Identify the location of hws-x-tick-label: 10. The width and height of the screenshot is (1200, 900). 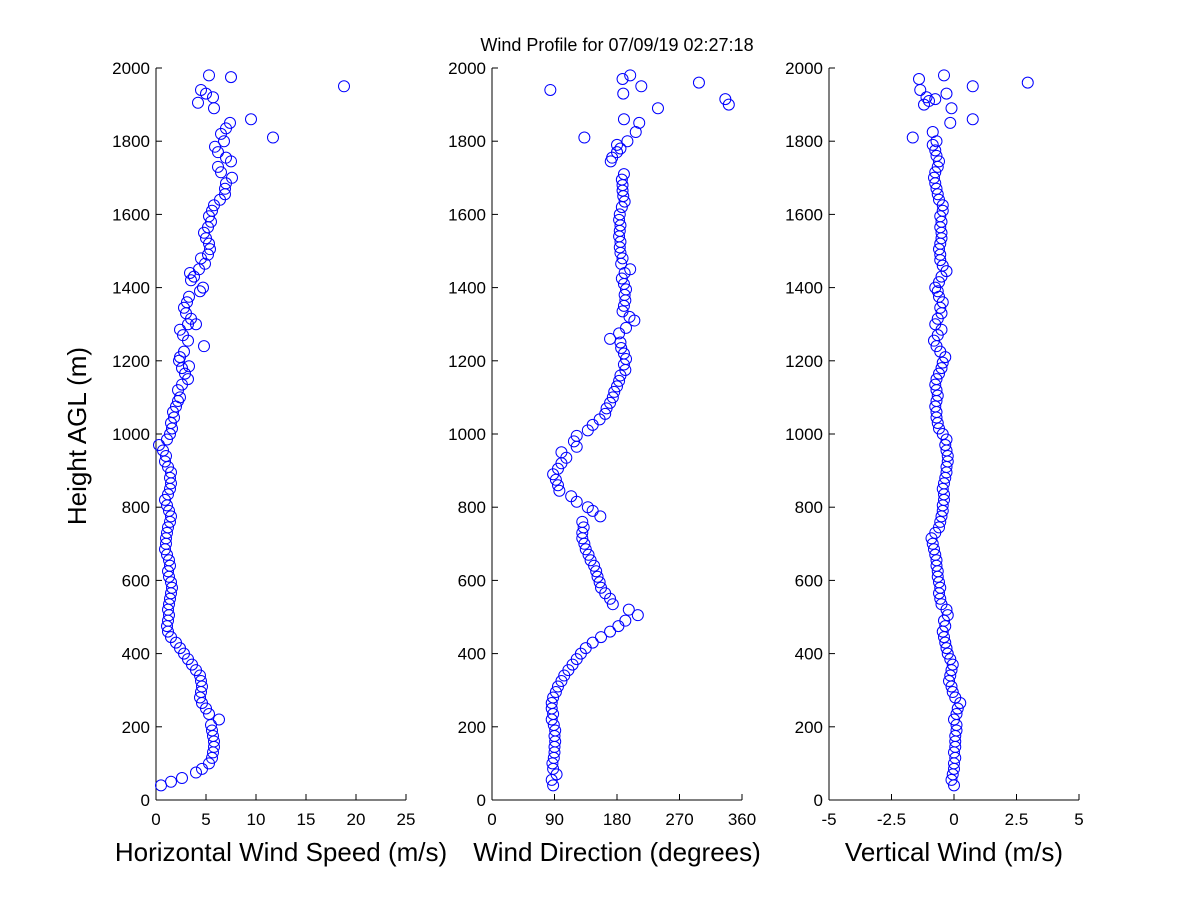
(256, 819).